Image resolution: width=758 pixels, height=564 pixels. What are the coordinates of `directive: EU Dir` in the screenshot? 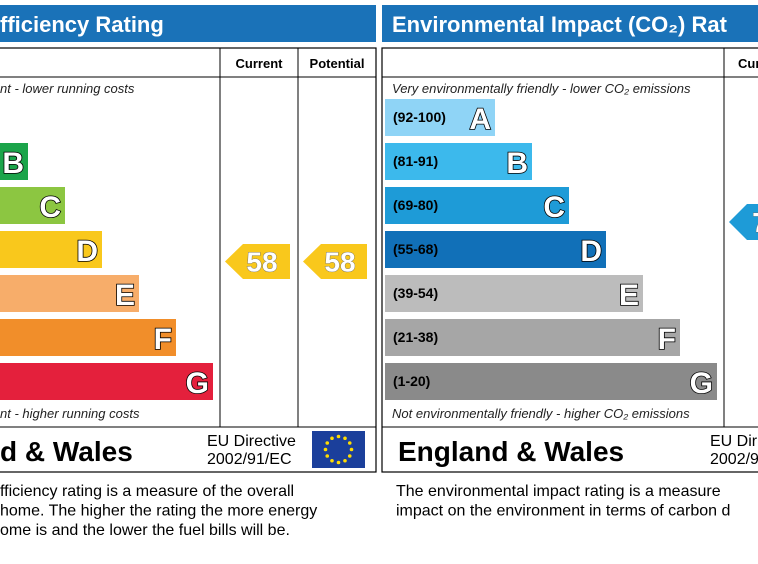 It's located at (734, 441).